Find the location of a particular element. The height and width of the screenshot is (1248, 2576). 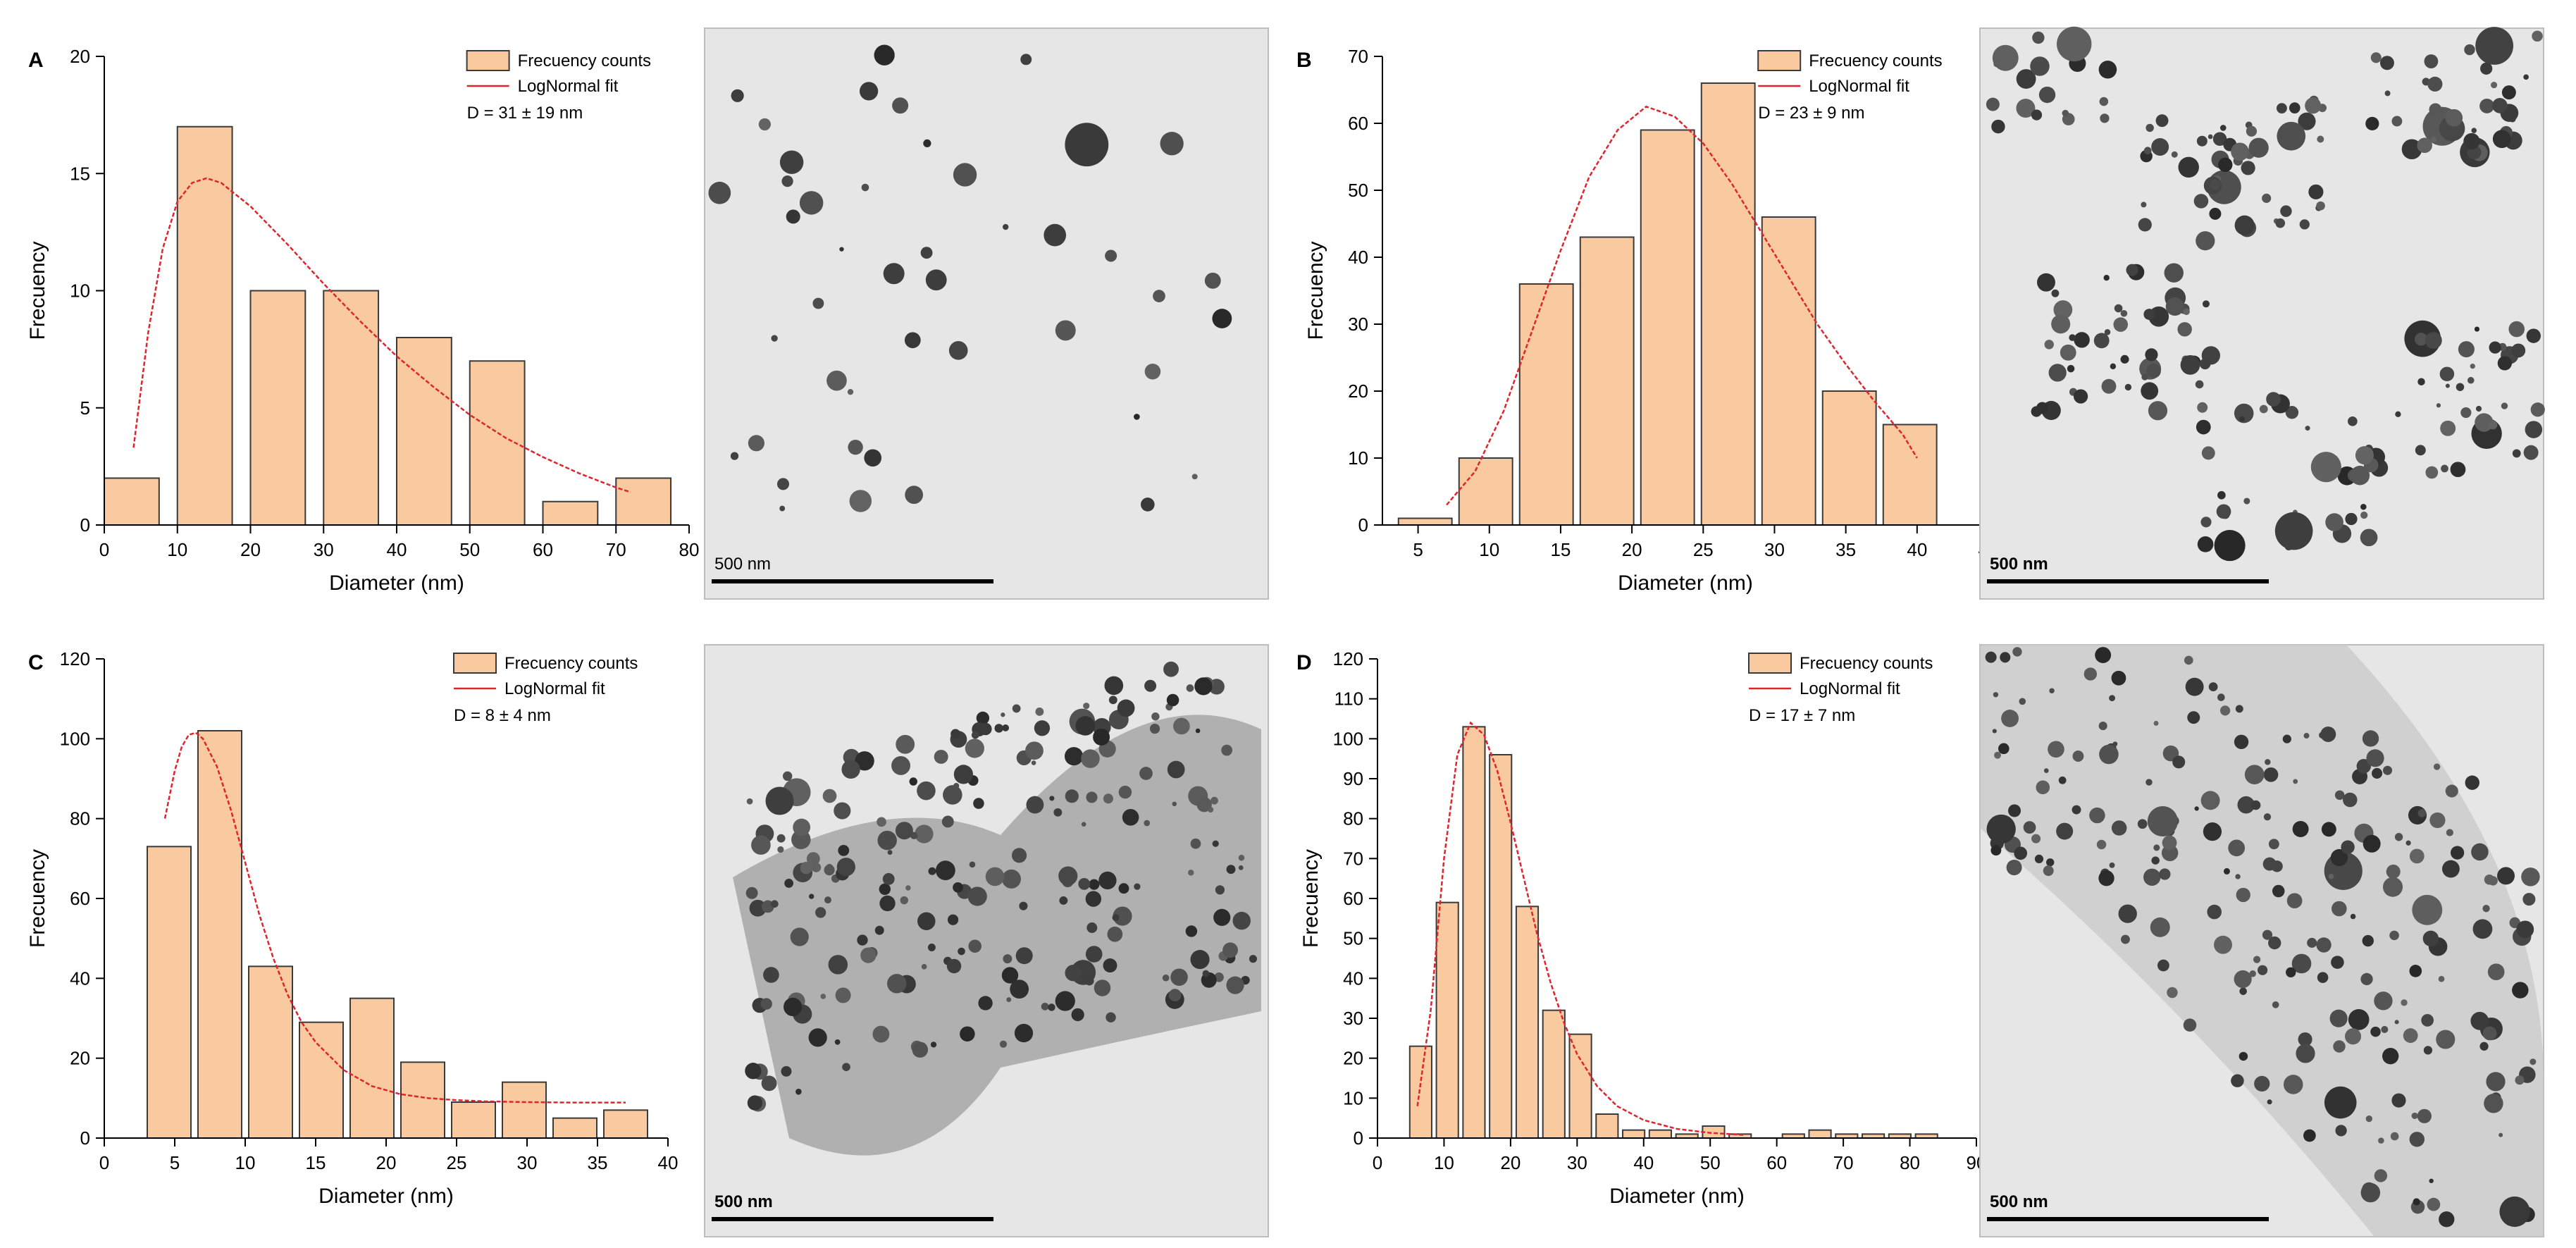

y-tick-label: 100 is located at coordinates (1348, 738).